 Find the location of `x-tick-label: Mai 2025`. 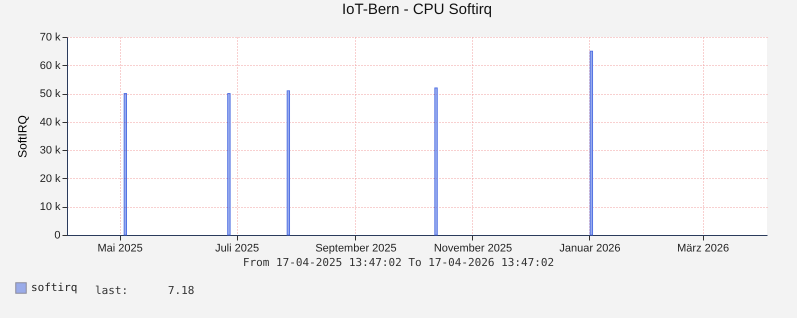

x-tick-label: Mai 2025 is located at coordinates (120, 248).